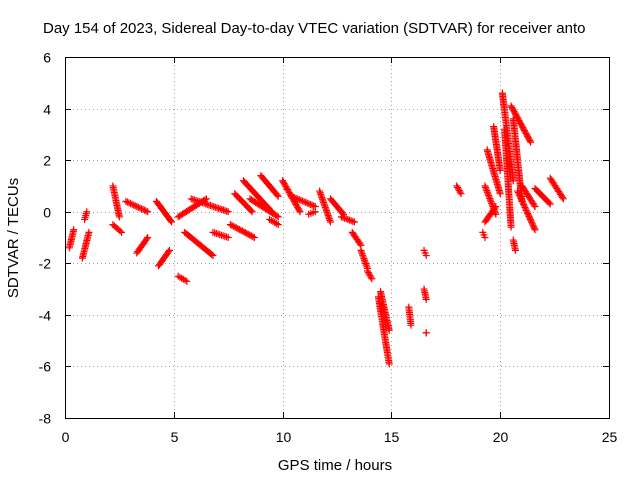 The height and width of the screenshot is (480, 640). I want to click on y-axis-label: SDTVAR / TECUs, so click(13, 238).